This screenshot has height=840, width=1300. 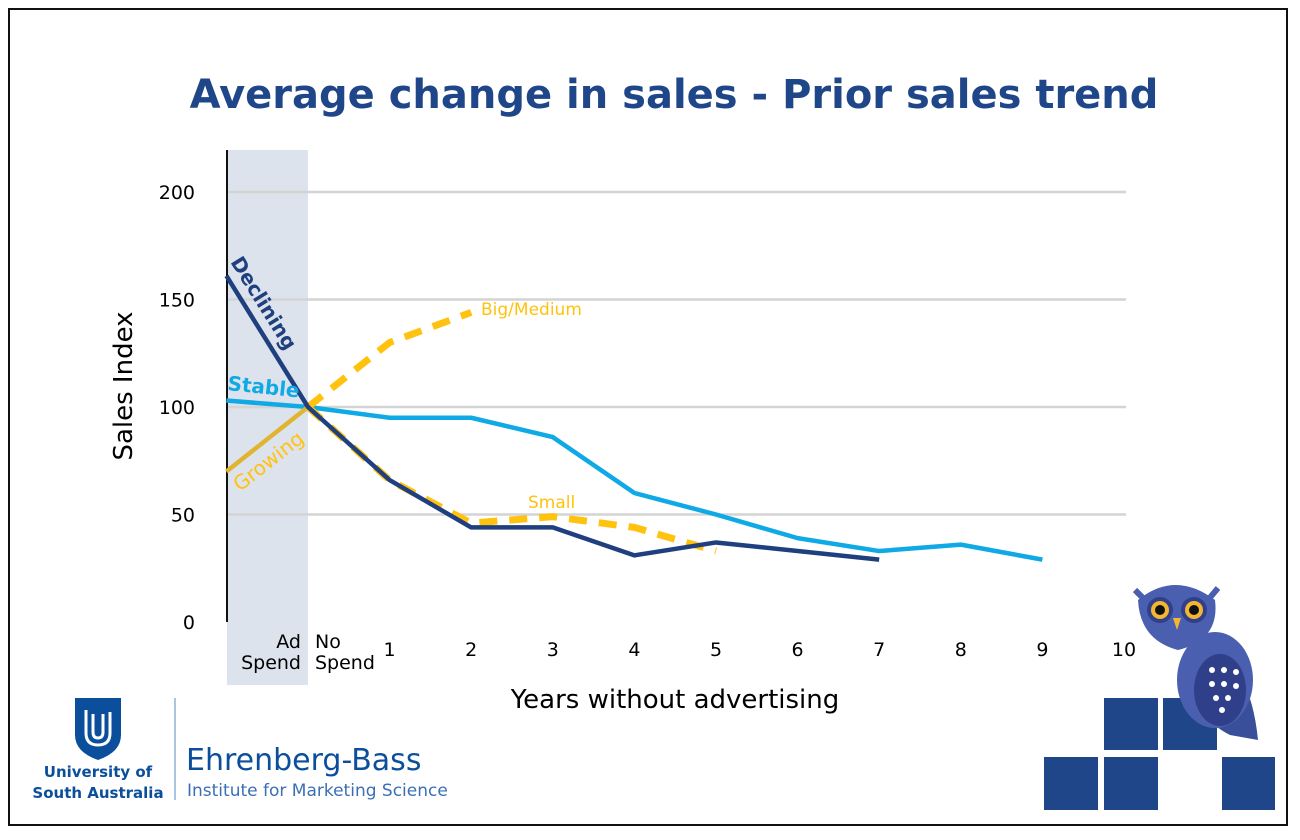 I want to click on x-axis-label: Years without advertising, so click(x=675, y=700).